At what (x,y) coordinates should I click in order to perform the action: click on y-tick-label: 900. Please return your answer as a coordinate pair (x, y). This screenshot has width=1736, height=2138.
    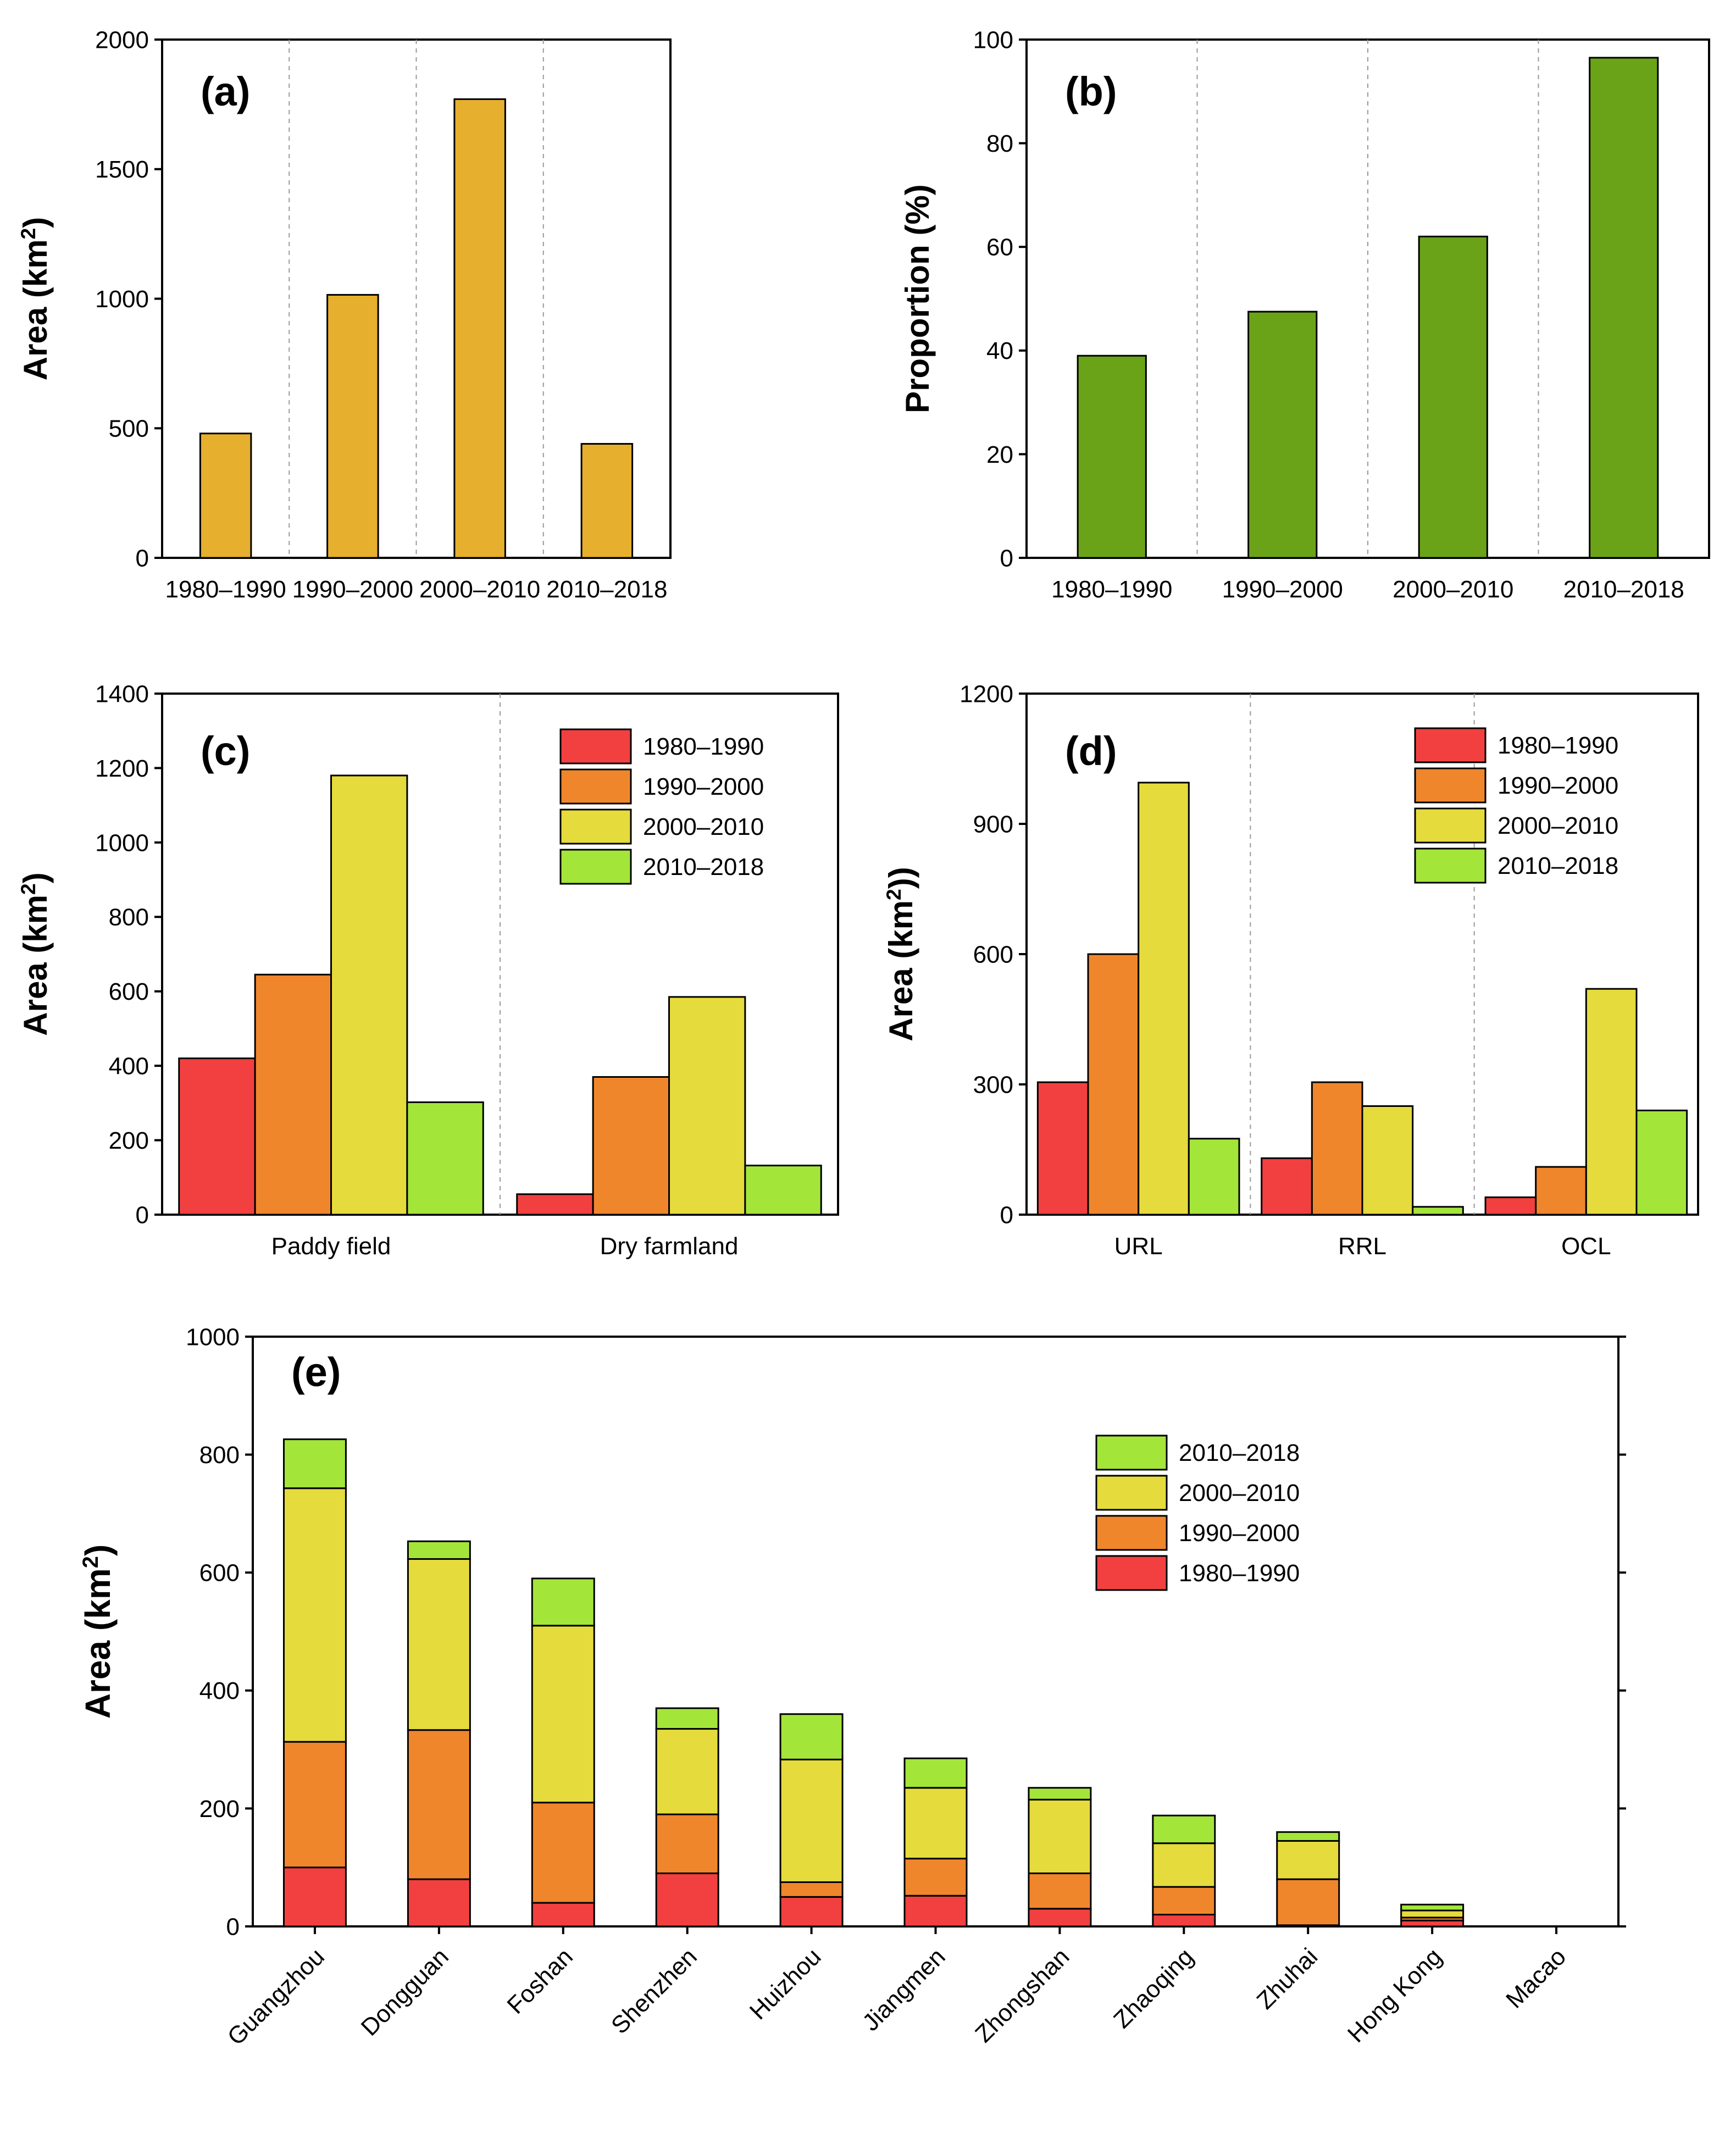
    Looking at the image, I should click on (993, 824).